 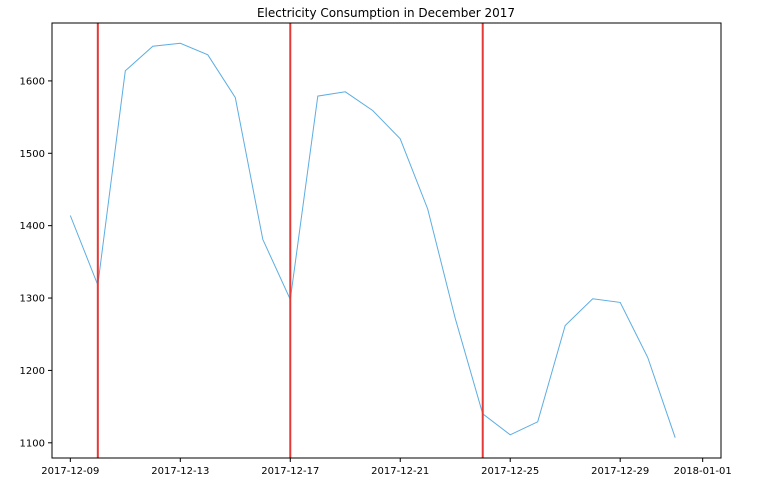 What do you see at coordinates (290, 471) in the screenshot?
I see `x-tick-label: 2017-12-17` at bounding box center [290, 471].